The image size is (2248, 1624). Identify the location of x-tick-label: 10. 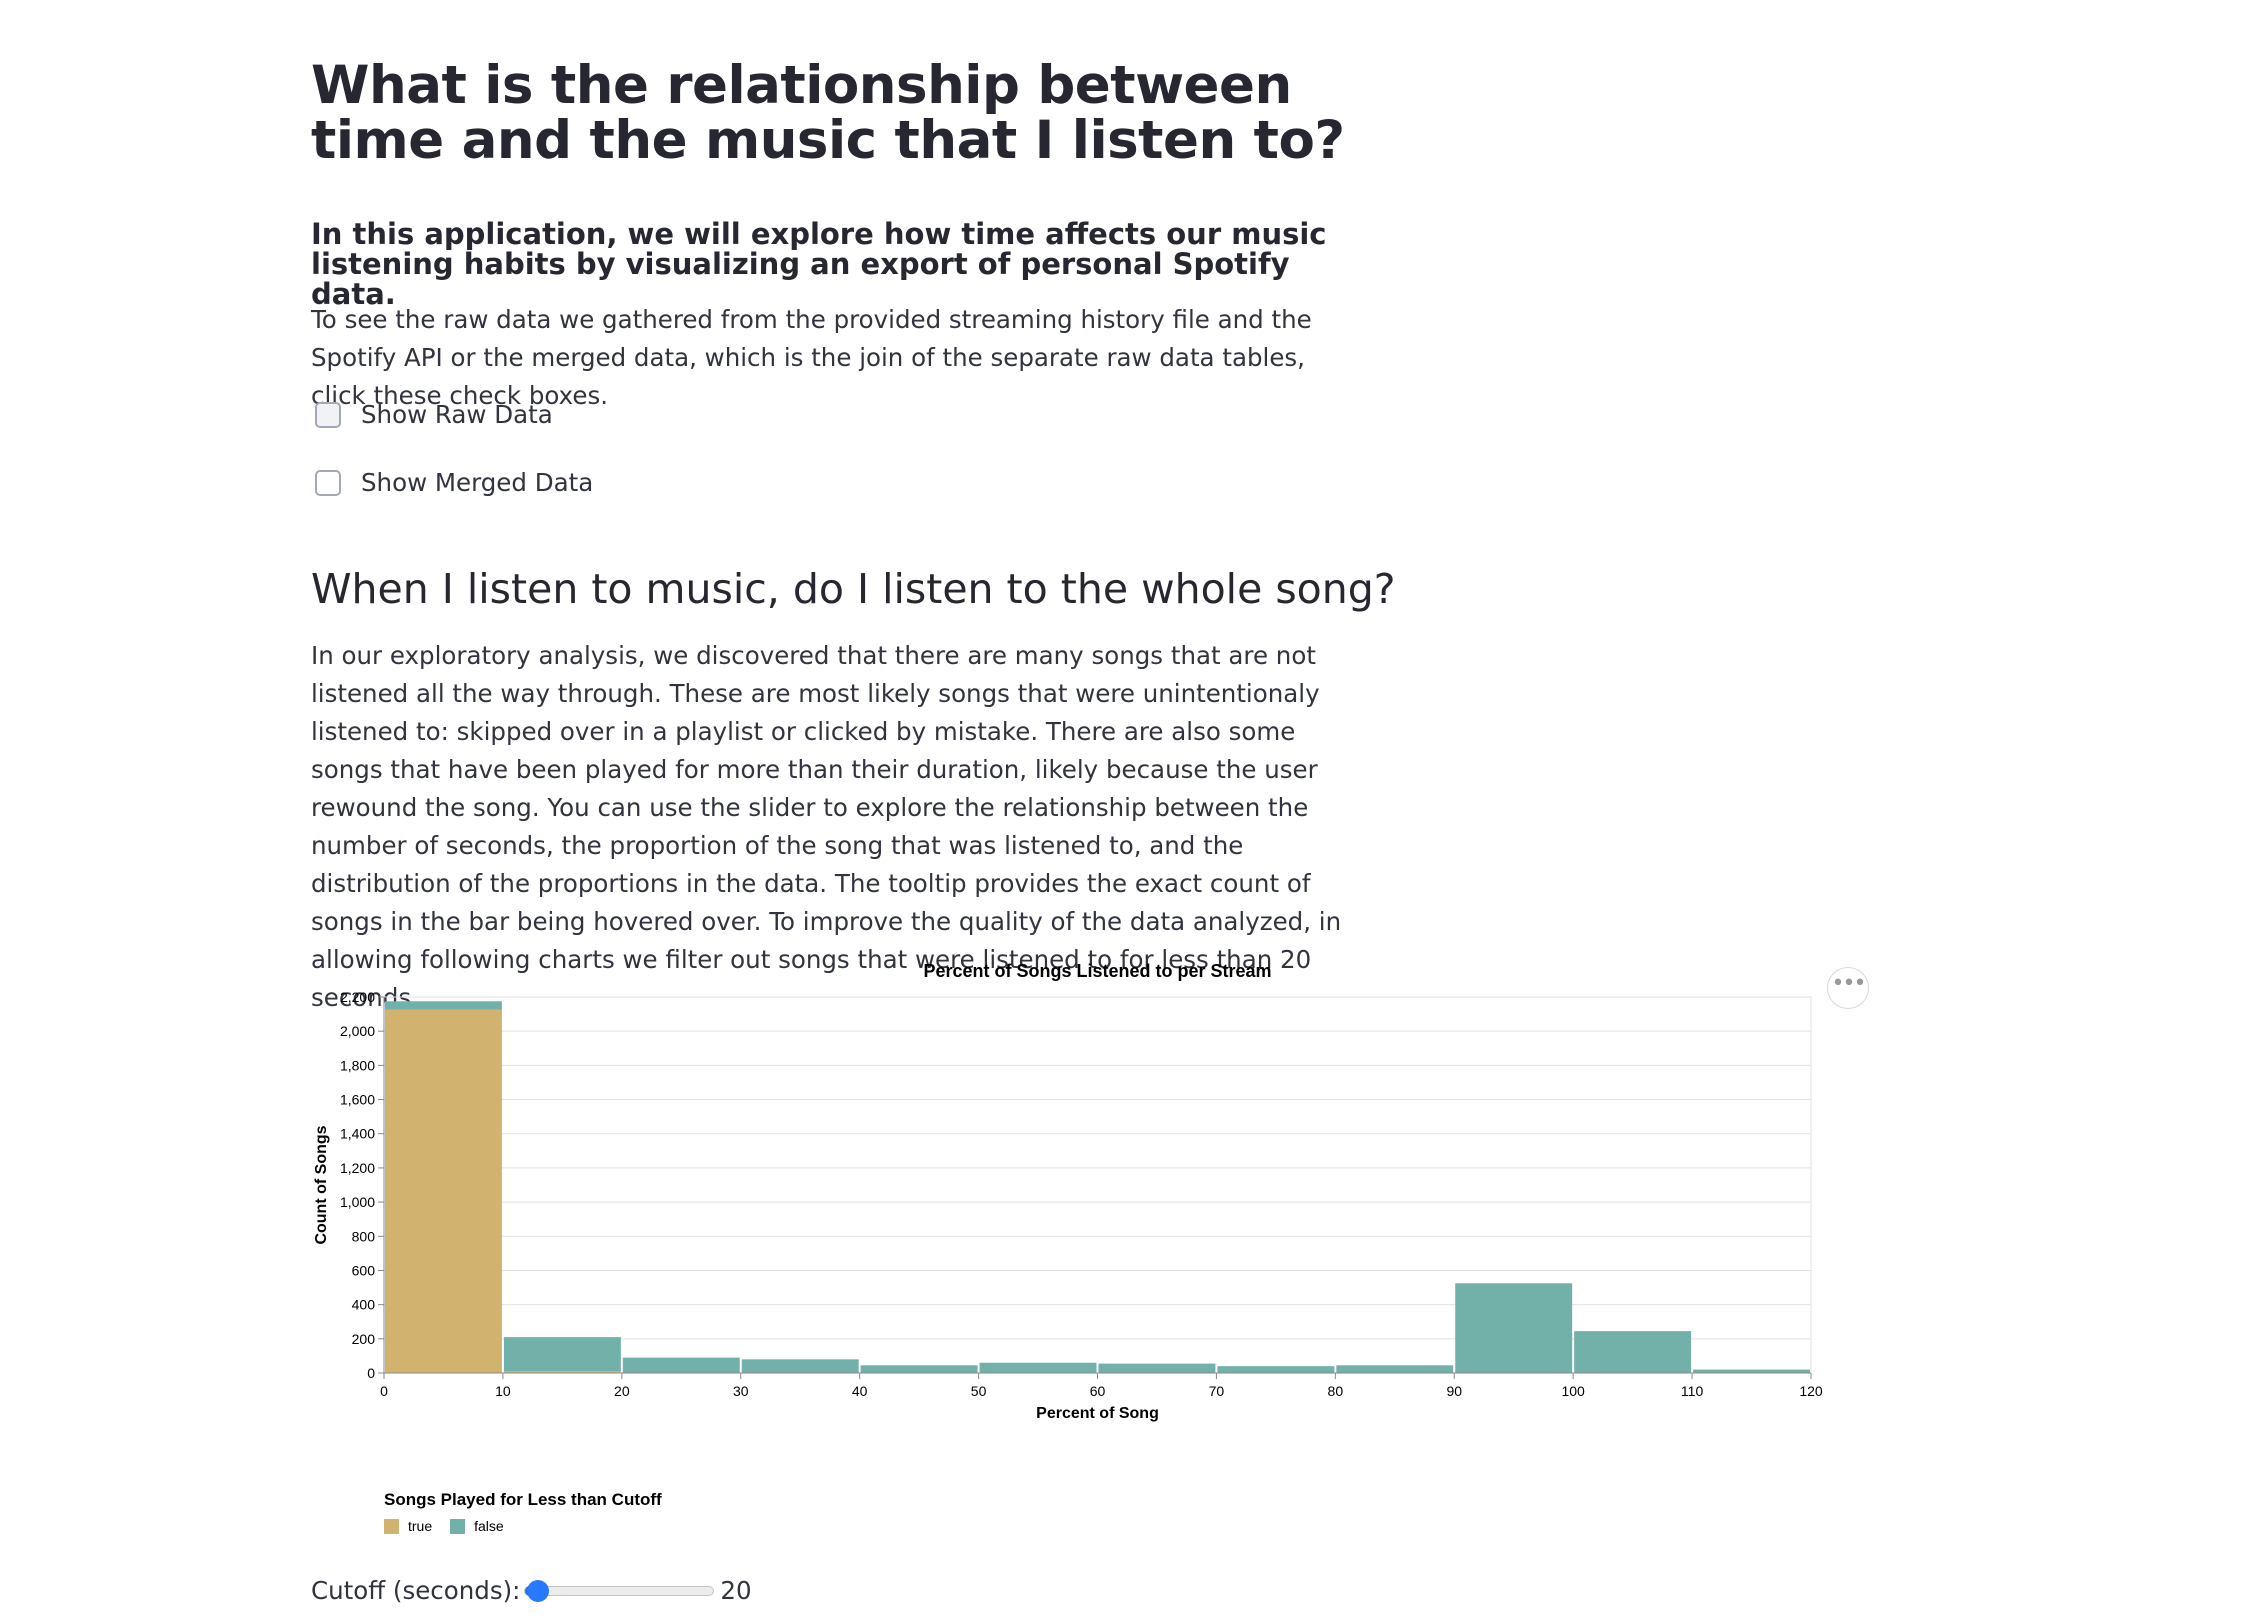
(503, 1391).